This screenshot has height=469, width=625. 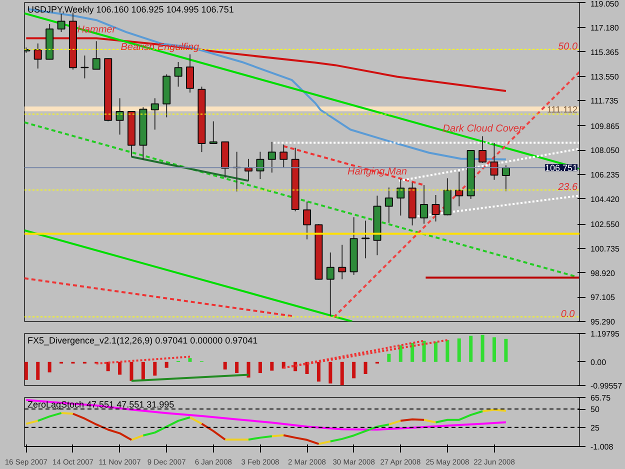 I want to click on y-tick-label: 97.105, so click(x=603, y=297).